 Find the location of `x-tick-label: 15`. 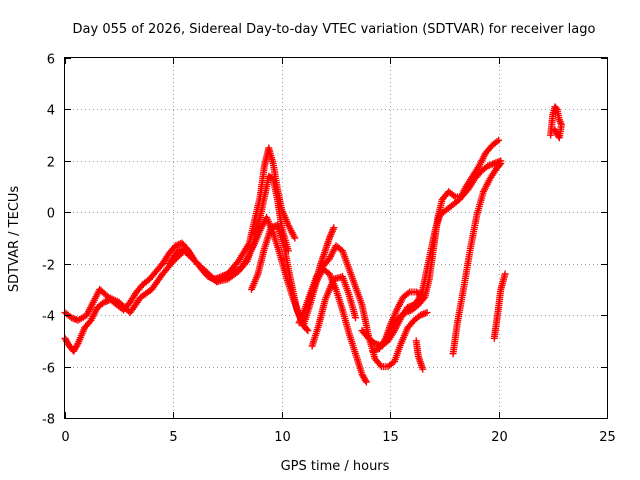

x-tick-label: 15 is located at coordinates (390, 437).